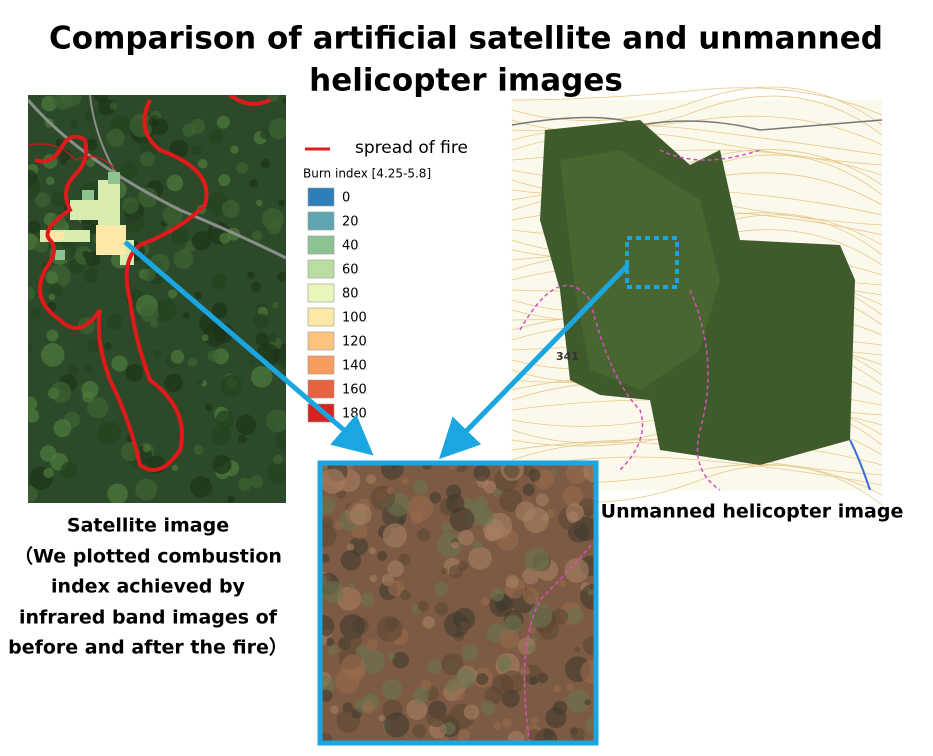 This screenshot has width=933, height=756. I want to click on burn-index-title: Burn index [4.25-5.8], so click(367, 174).